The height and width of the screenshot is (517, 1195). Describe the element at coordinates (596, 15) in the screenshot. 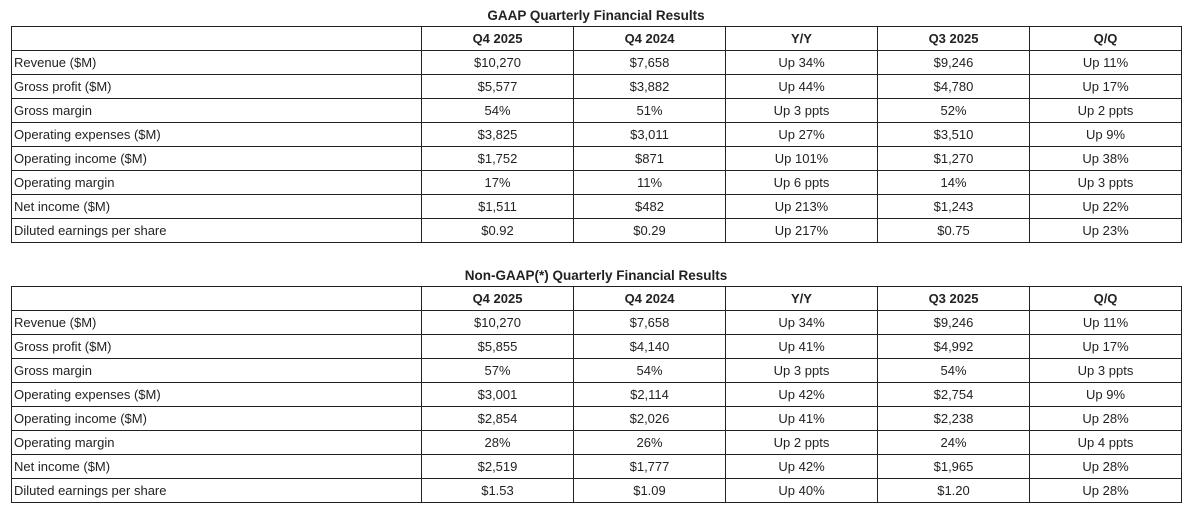

I see `table-title: GAAP Quarterly Financial Results` at that location.